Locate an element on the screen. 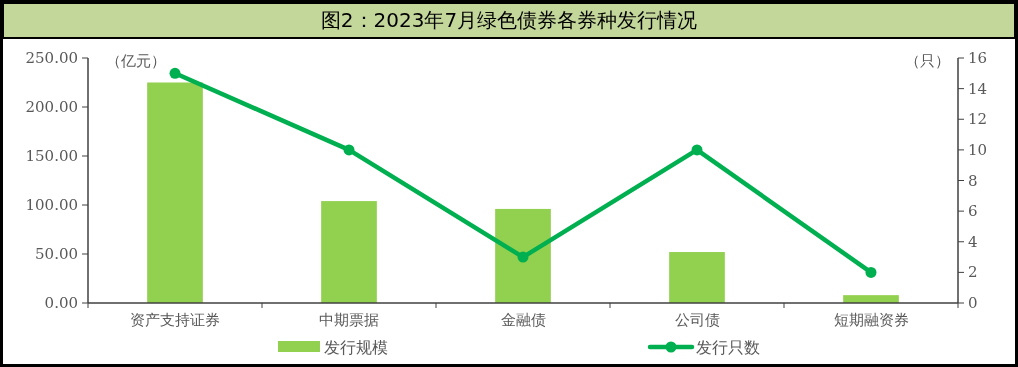  y-tick-label: 150.00 is located at coordinates (51, 156).